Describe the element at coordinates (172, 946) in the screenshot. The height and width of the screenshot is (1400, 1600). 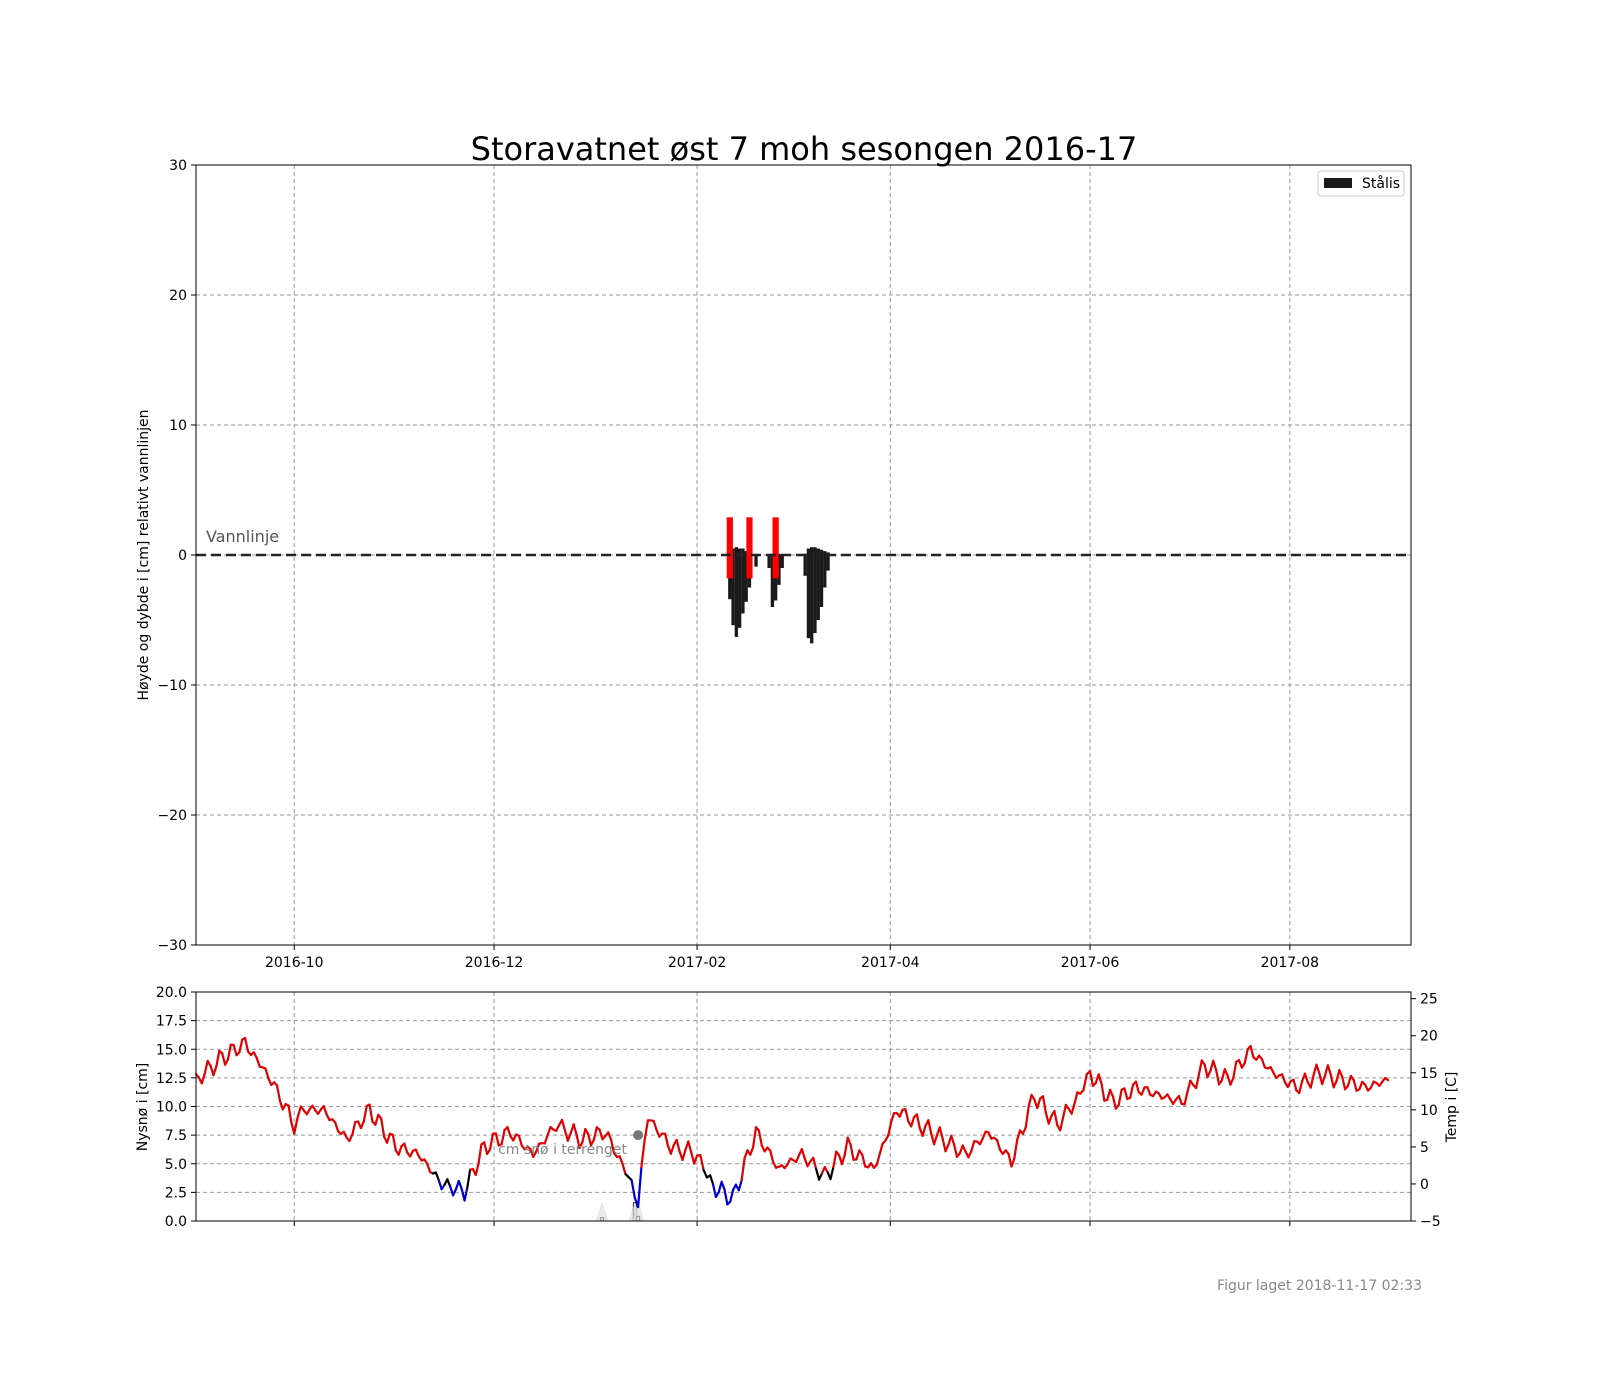
I see `main-y-tick-label: −30` at that location.